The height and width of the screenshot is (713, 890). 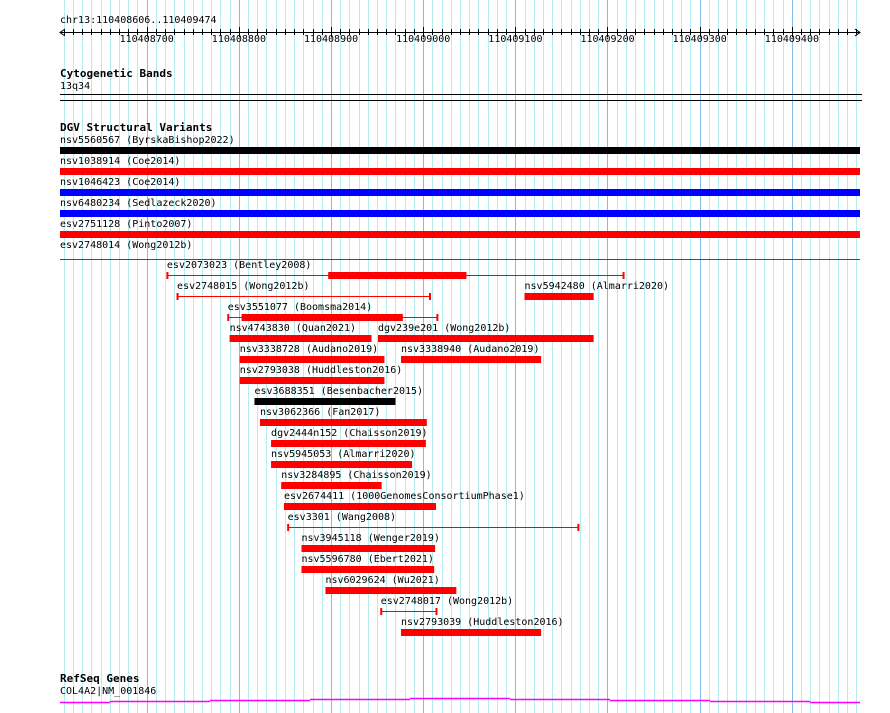 What do you see at coordinates (699, 39) in the screenshot?
I see `ruler-tick-label: 110409300` at bounding box center [699, 39].